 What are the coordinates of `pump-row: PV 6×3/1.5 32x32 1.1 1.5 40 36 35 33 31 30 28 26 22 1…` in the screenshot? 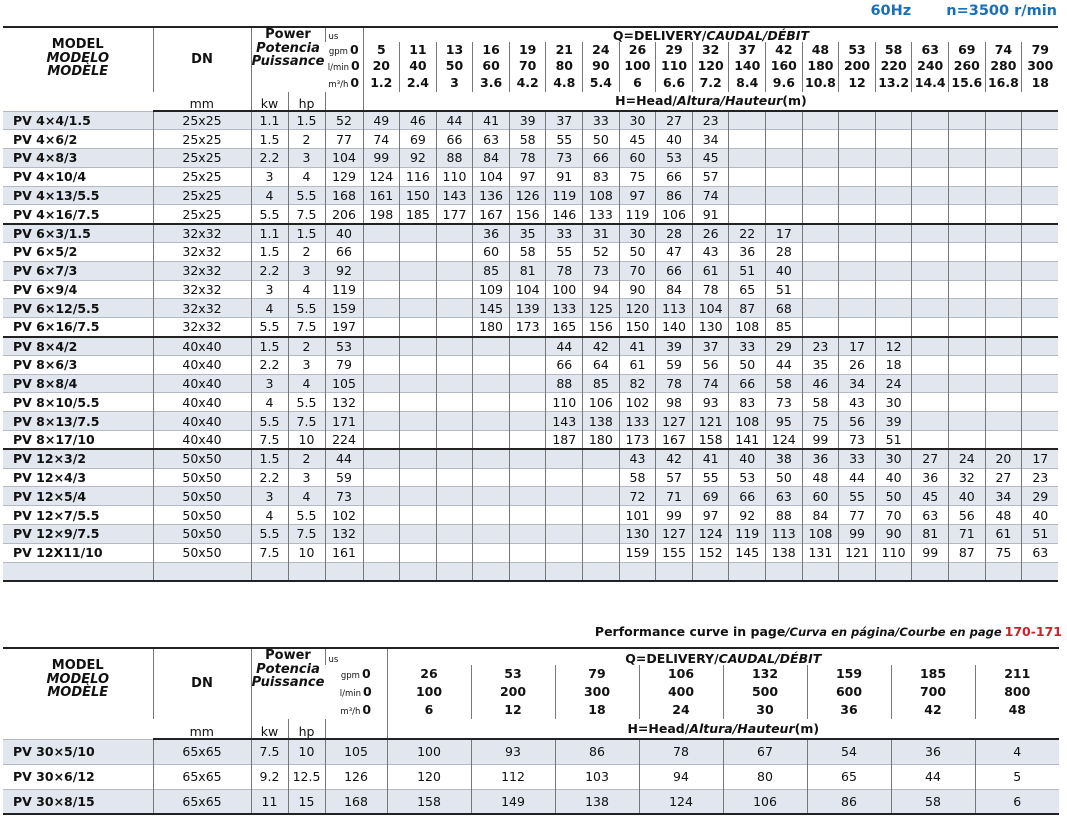 It's located at (531, 232).